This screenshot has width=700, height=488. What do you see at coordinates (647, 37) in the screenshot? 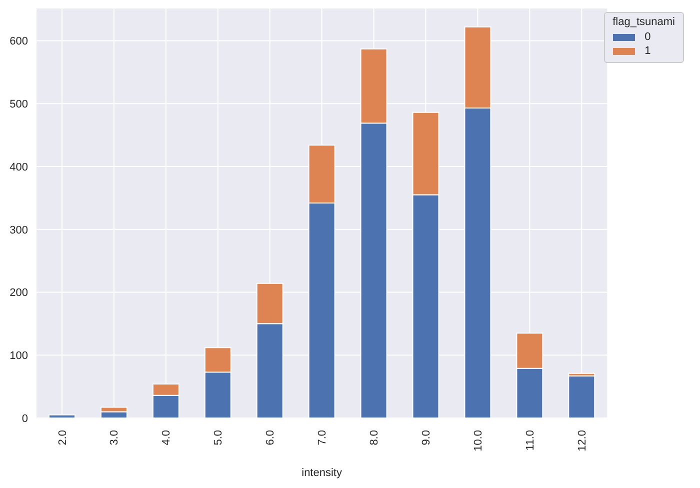
I see `legend-label: 0` at bounding box center [647, 37].